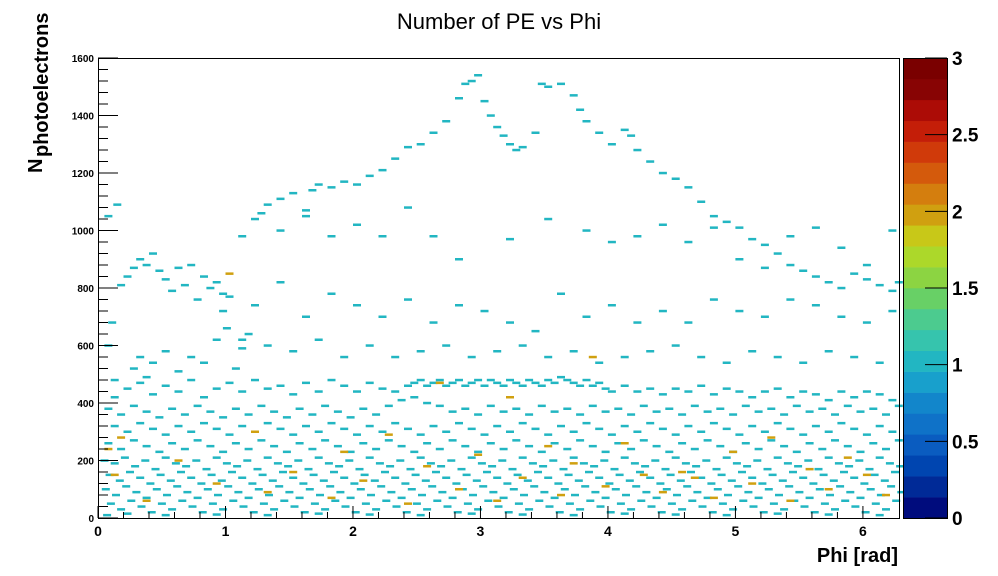 This screenshot has height=576, width=998. What do you see at coordinates (85, 289) in the screenshot?
I see `y-tick-label: 800` at bounding box center [85, 289].